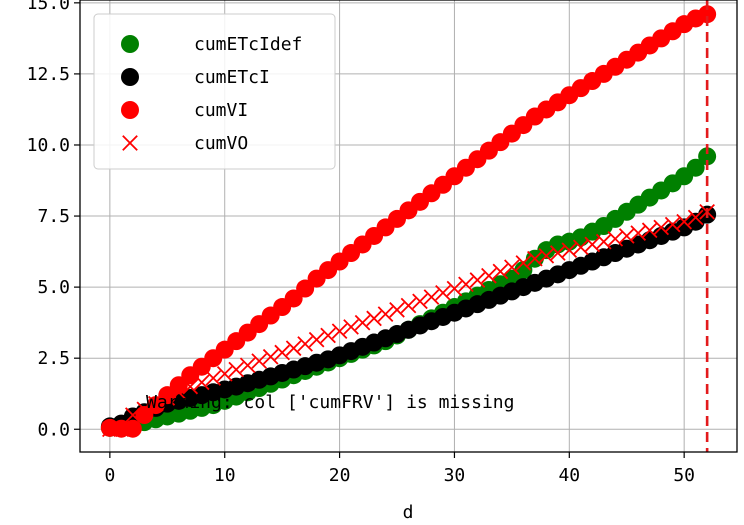  Describe the element at coordinates (569, 475) in the screenshot. I see `x-tick-label: 40` at that location.